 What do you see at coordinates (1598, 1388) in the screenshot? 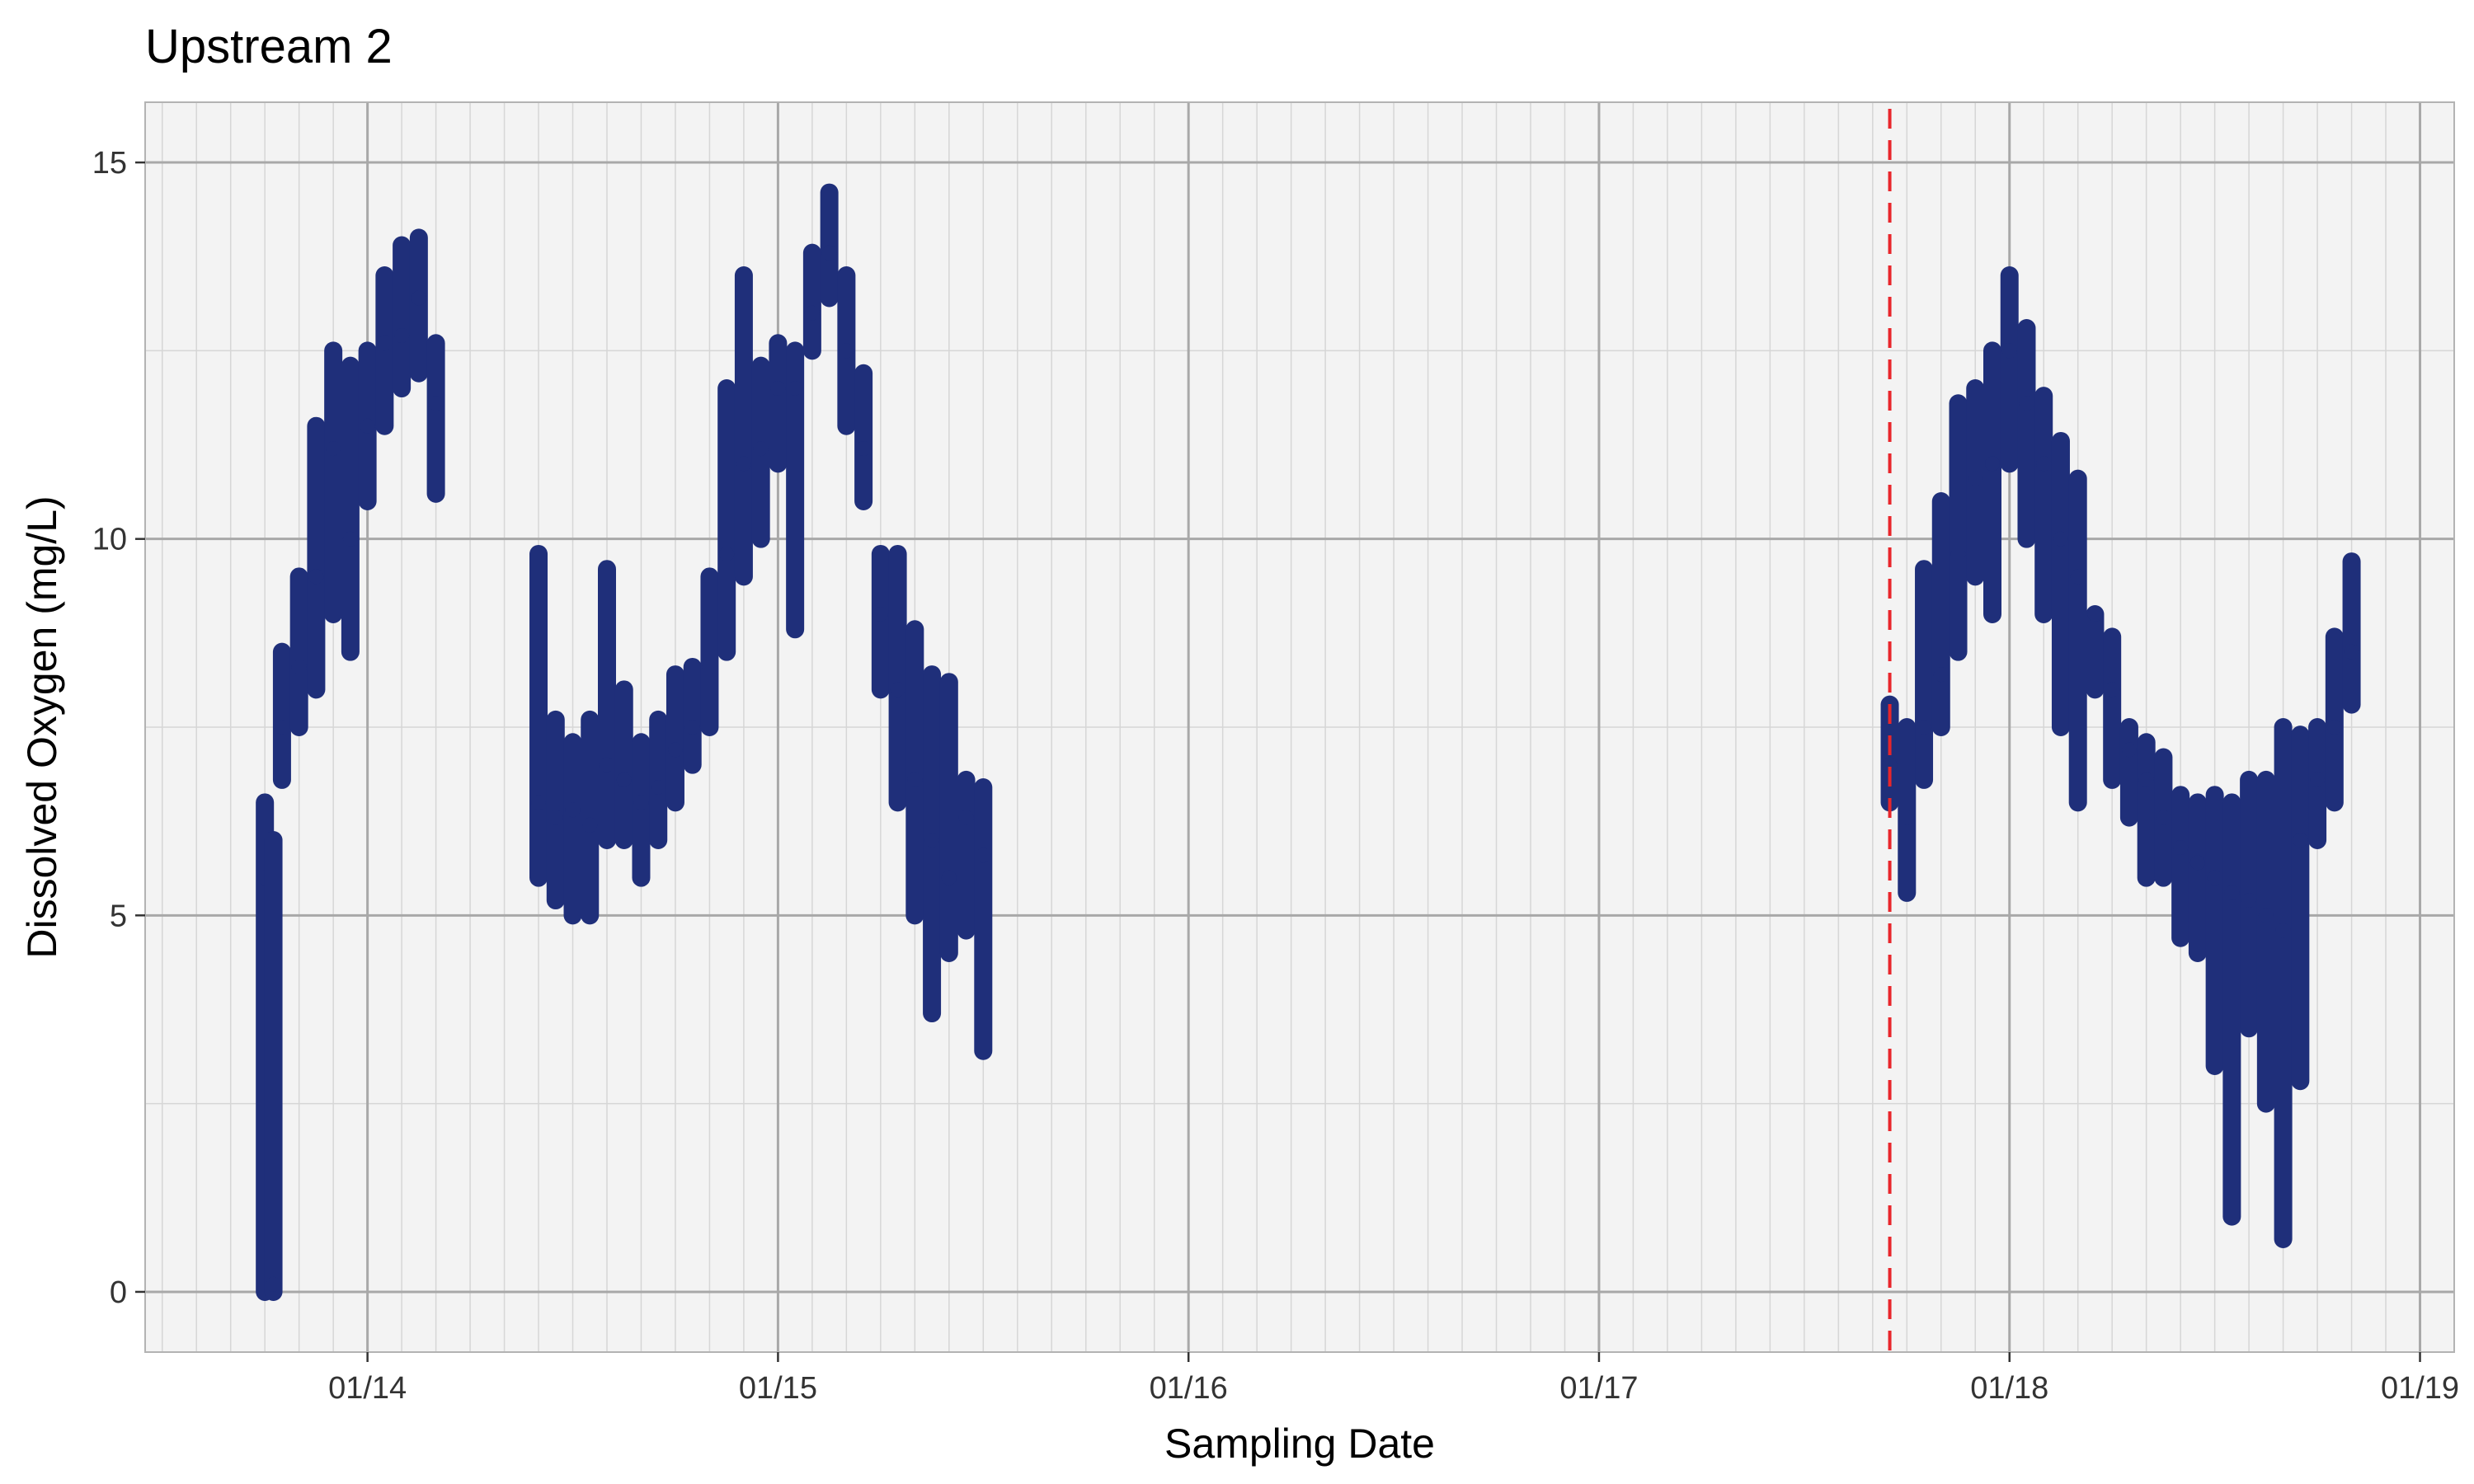
I see `x-tick-label: 01/17` at bounding box center [1598, 1388].